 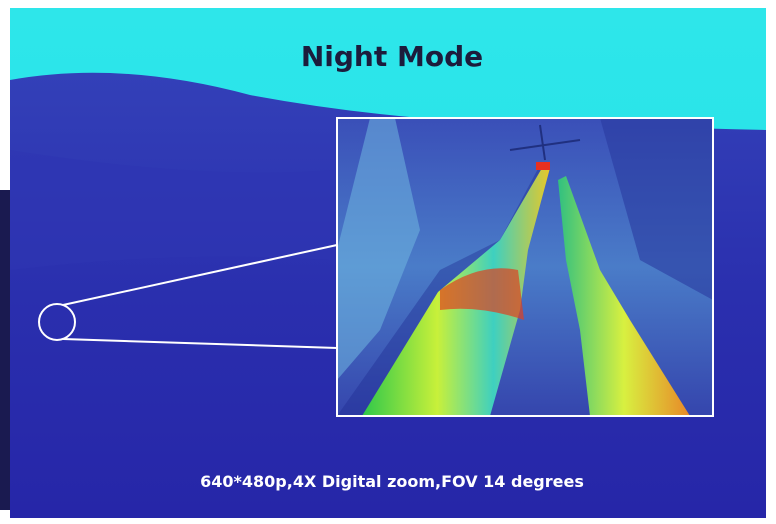 What do you see at coordinates (392, 481) in the screenshot?
I see `caption: 640*480p,4X Digital zoom,FOV 14 degrees` at bounding box center [392, 481].